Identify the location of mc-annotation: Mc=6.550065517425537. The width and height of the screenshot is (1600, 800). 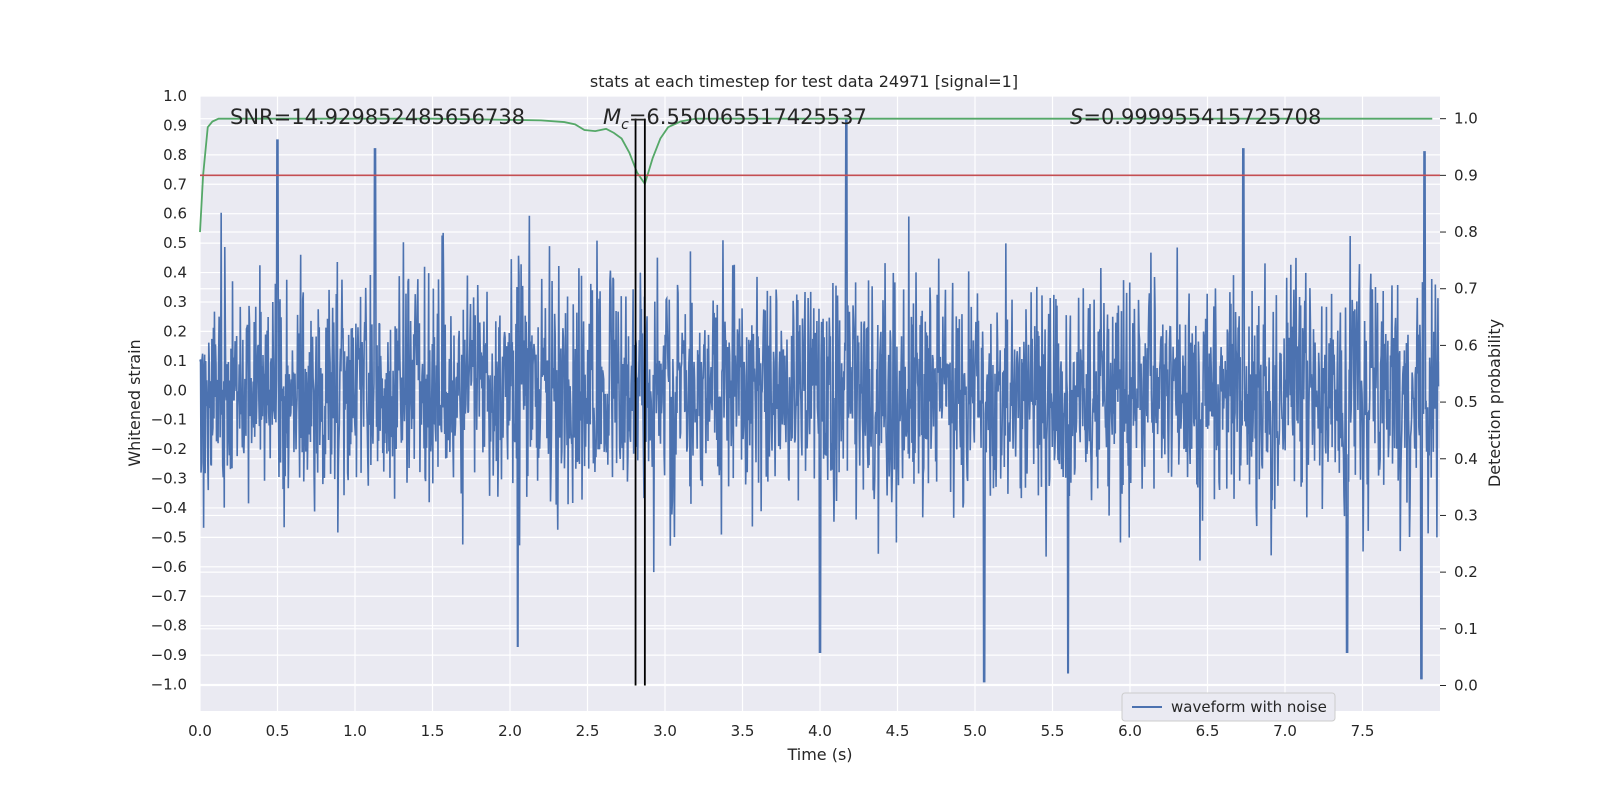
(735, 119).